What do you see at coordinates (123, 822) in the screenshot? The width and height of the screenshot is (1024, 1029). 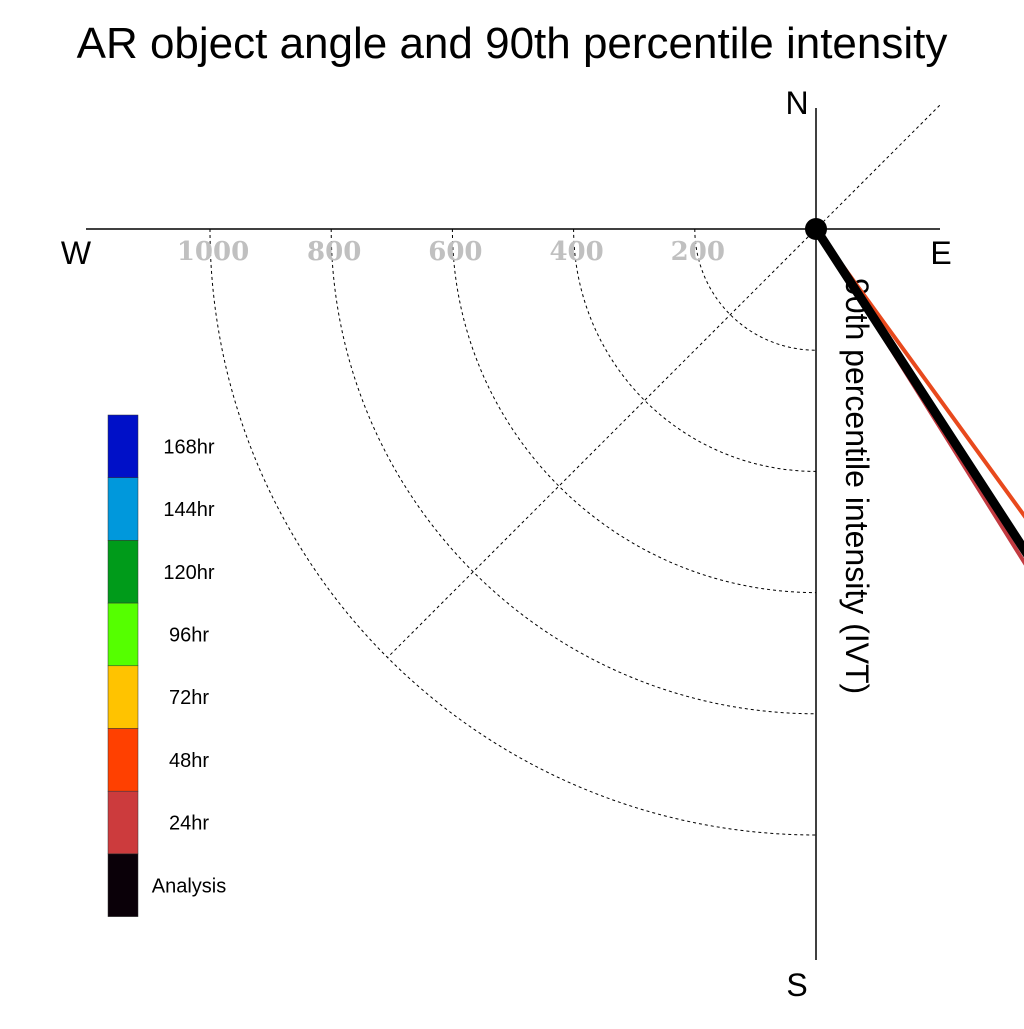 I see `legend-swatch-24hr` at bounding box center [123, 822].